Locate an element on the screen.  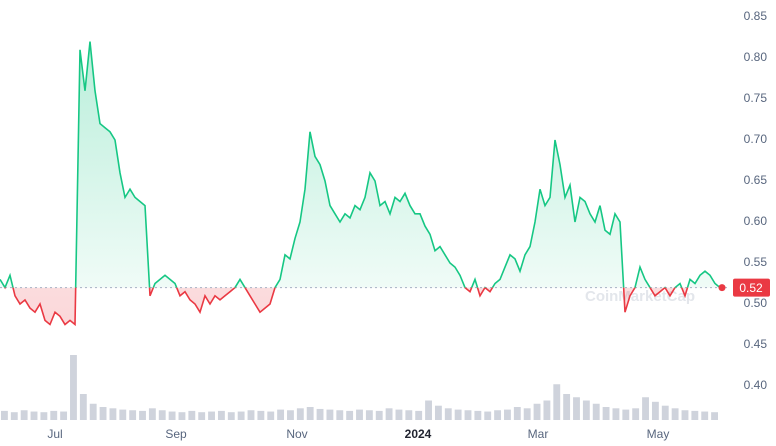
x-tick-label: Sep is located at coordinates (176, 434).